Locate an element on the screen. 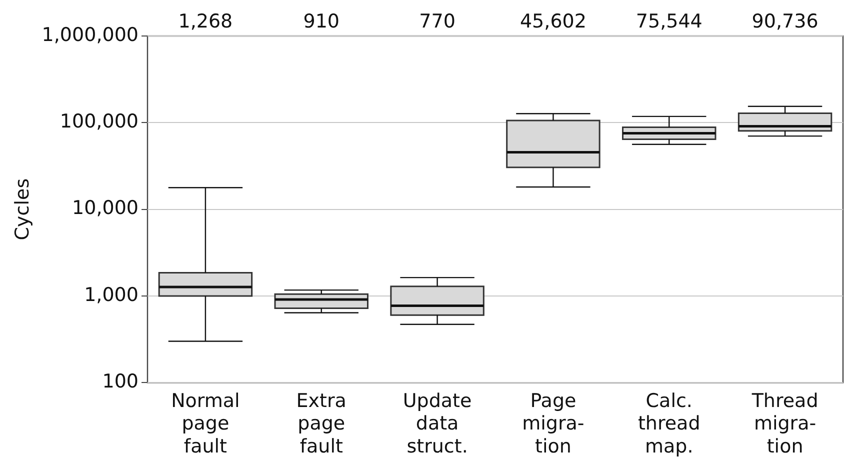  x-tick-label: Thread migra- tion is located at coordinates (784, 424).